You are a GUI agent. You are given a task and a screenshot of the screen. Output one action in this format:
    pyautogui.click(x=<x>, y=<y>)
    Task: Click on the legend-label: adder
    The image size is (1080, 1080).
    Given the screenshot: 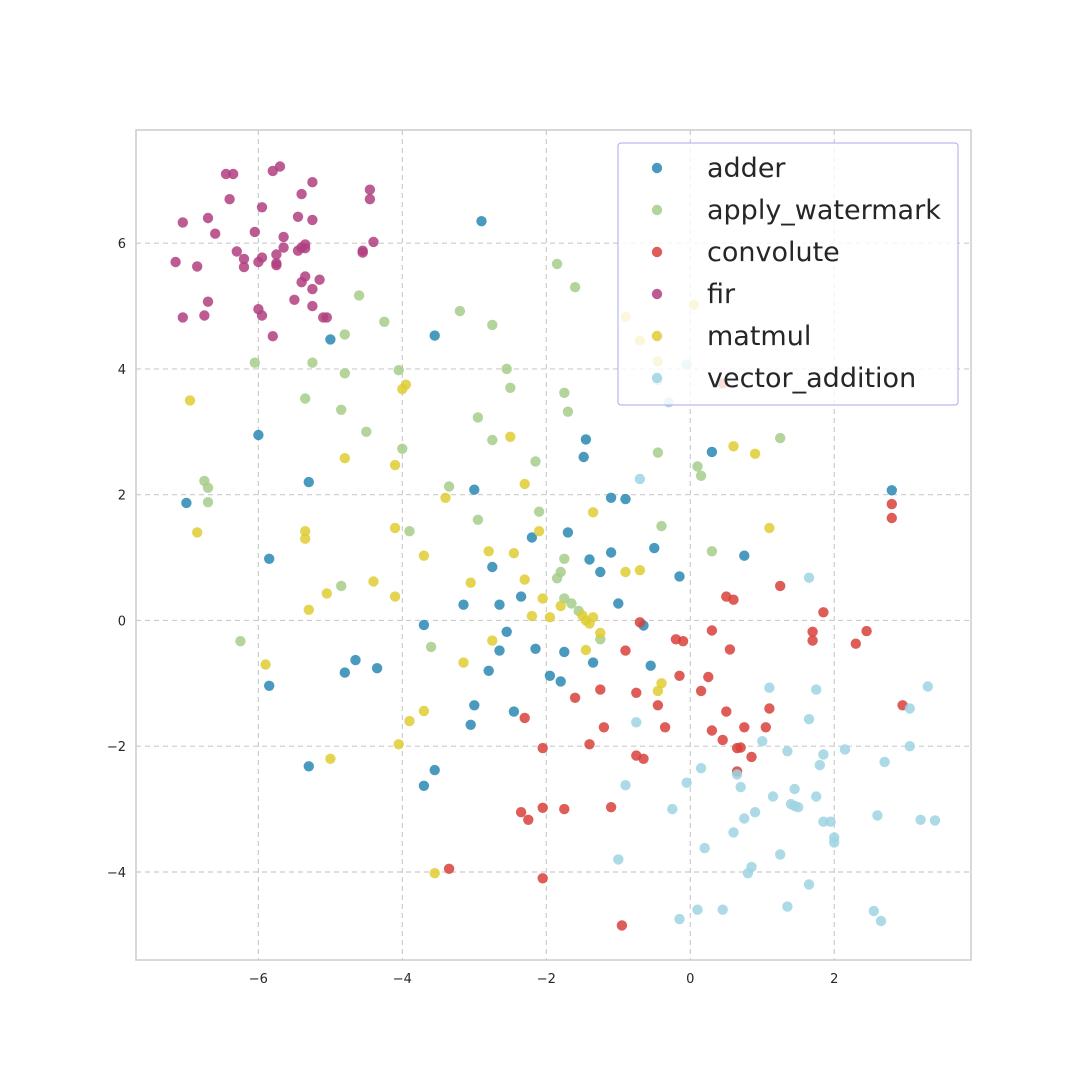 What is the action you would take?
    pyautogui.click(x=746, y=168)
    